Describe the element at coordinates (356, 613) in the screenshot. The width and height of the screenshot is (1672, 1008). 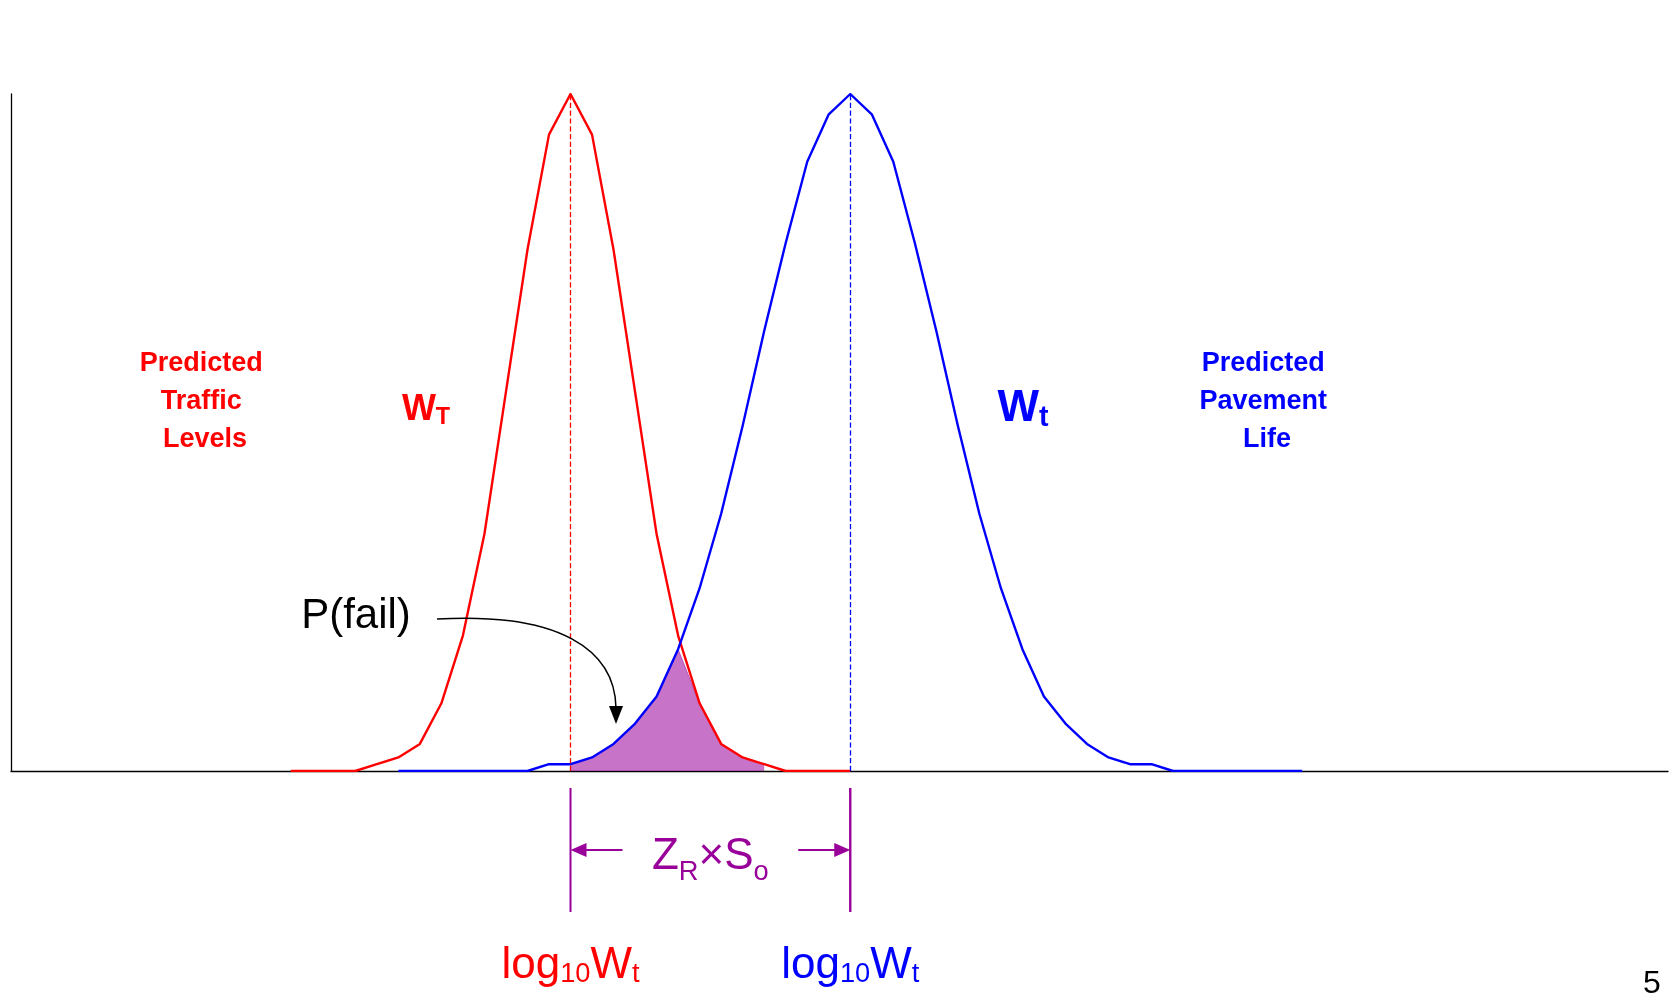
I see `annotation: P(fail)` at that location.